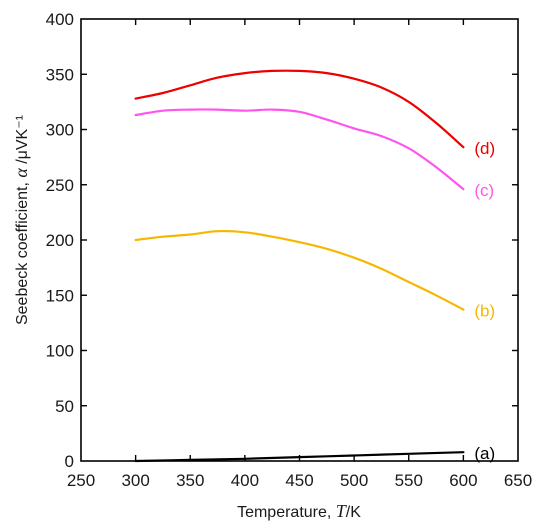 The image size is (550, 531). What do you see at coordinates (299, 149) in the screenshot?
I see `series-line-c` at bounding box center [299, 149].